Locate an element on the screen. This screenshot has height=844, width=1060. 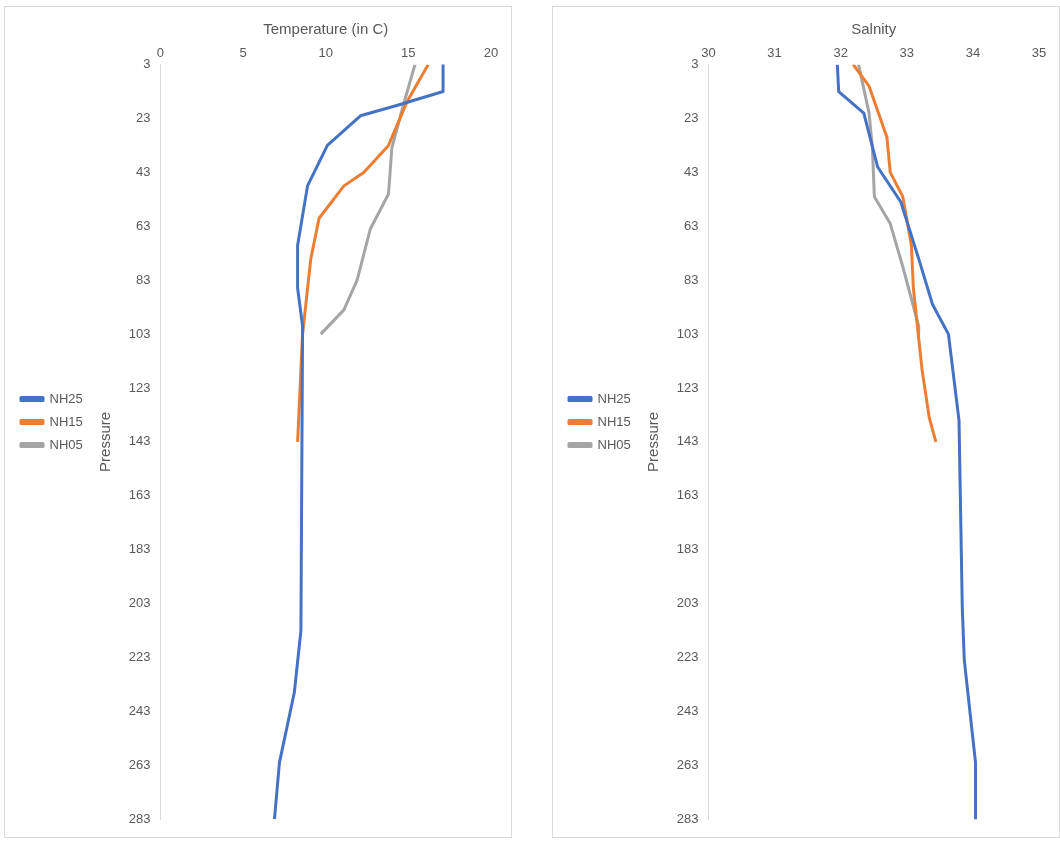
x-tick-label: 31 is located at coordinates (774, 53).